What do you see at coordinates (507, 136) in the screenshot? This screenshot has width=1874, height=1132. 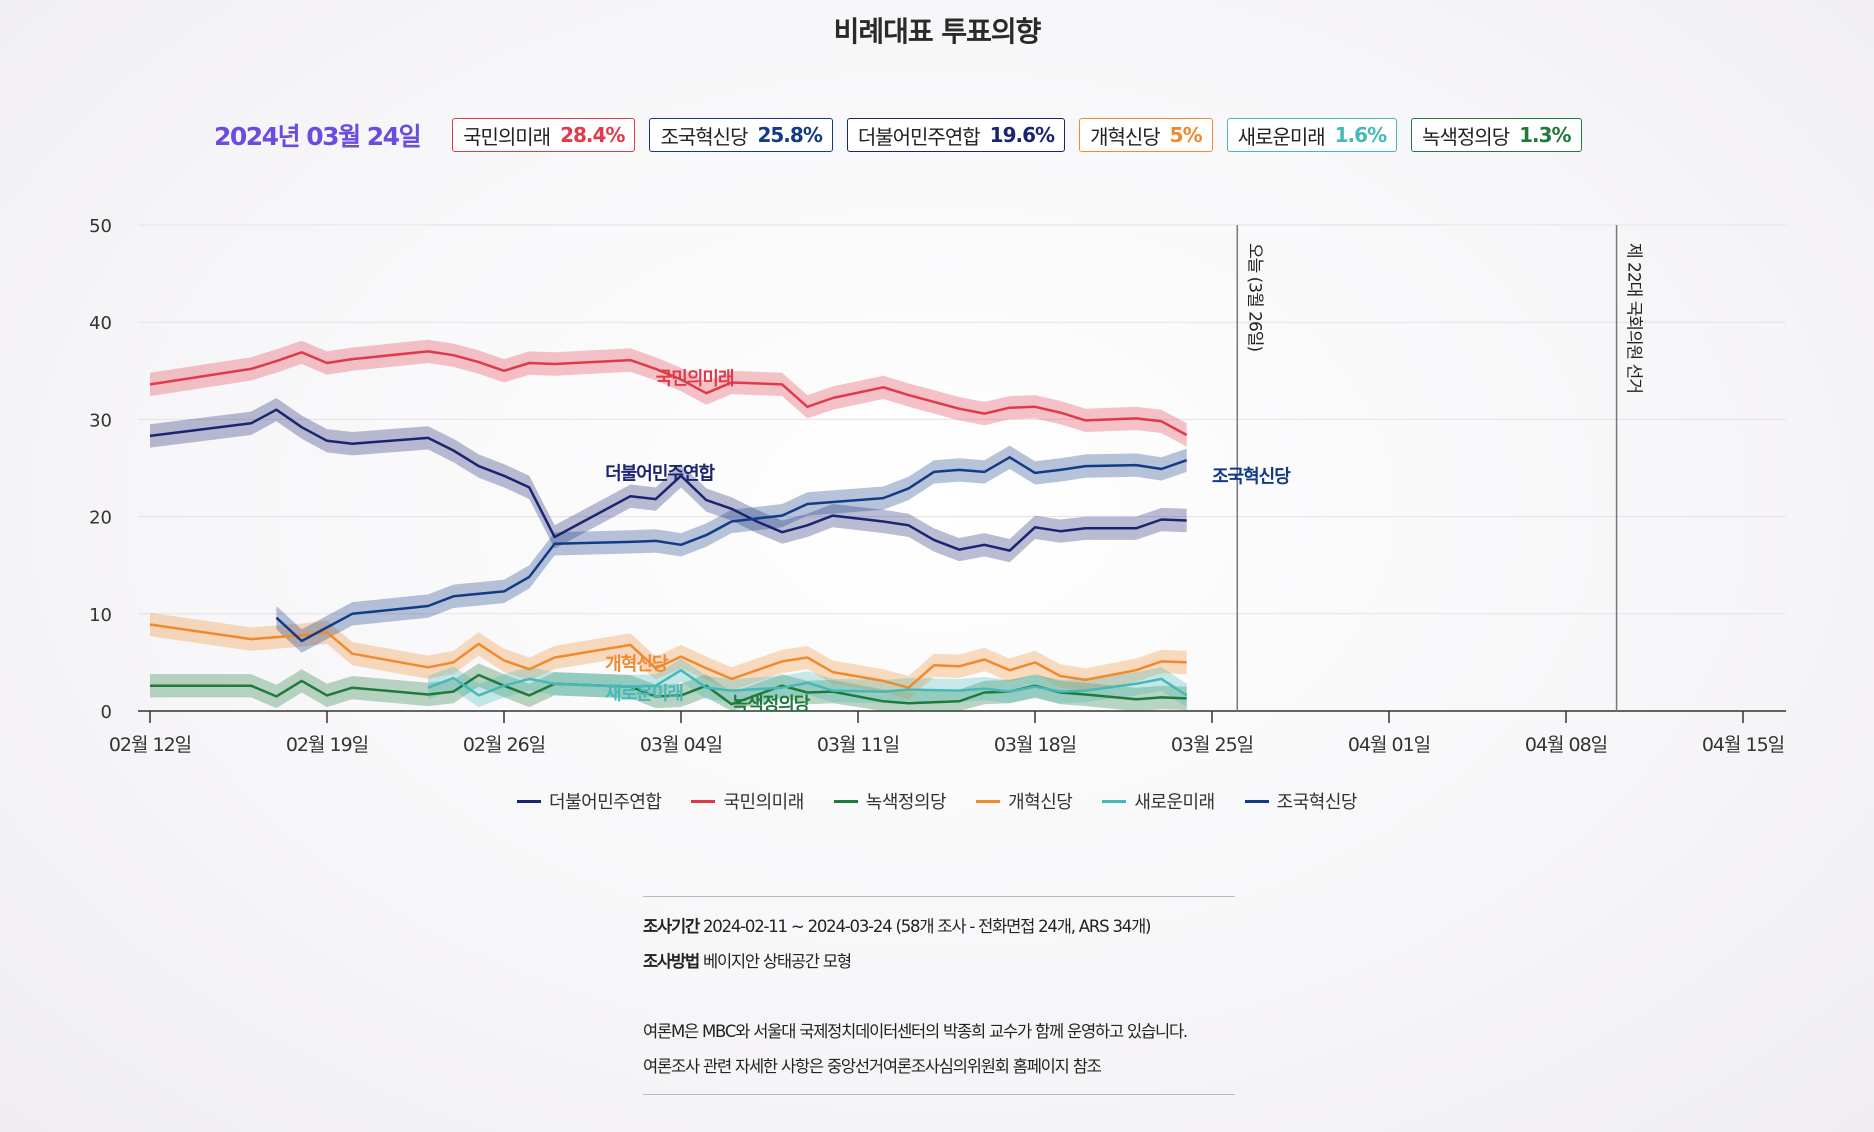 I see `party-badge-name: 국민의미래` at bounding box center [507, 136].